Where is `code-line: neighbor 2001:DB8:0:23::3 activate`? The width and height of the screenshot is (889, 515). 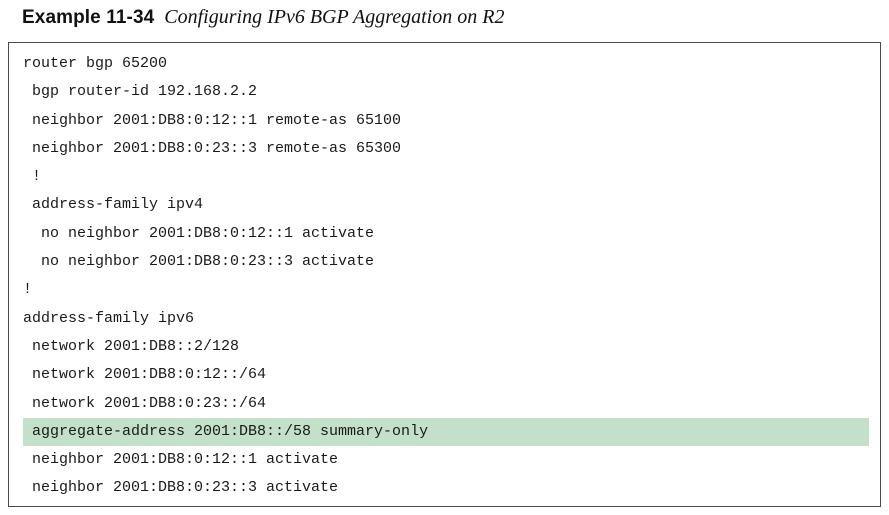
code-line: neighbor 2001:DB8:0:23::3 activate is located at coordinates (446, 488).